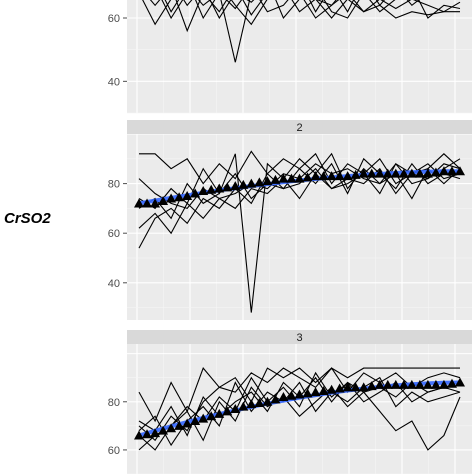 This screenshot has height=474, width=474. I want to click on y-tick-label: 40, so click(114, 82).